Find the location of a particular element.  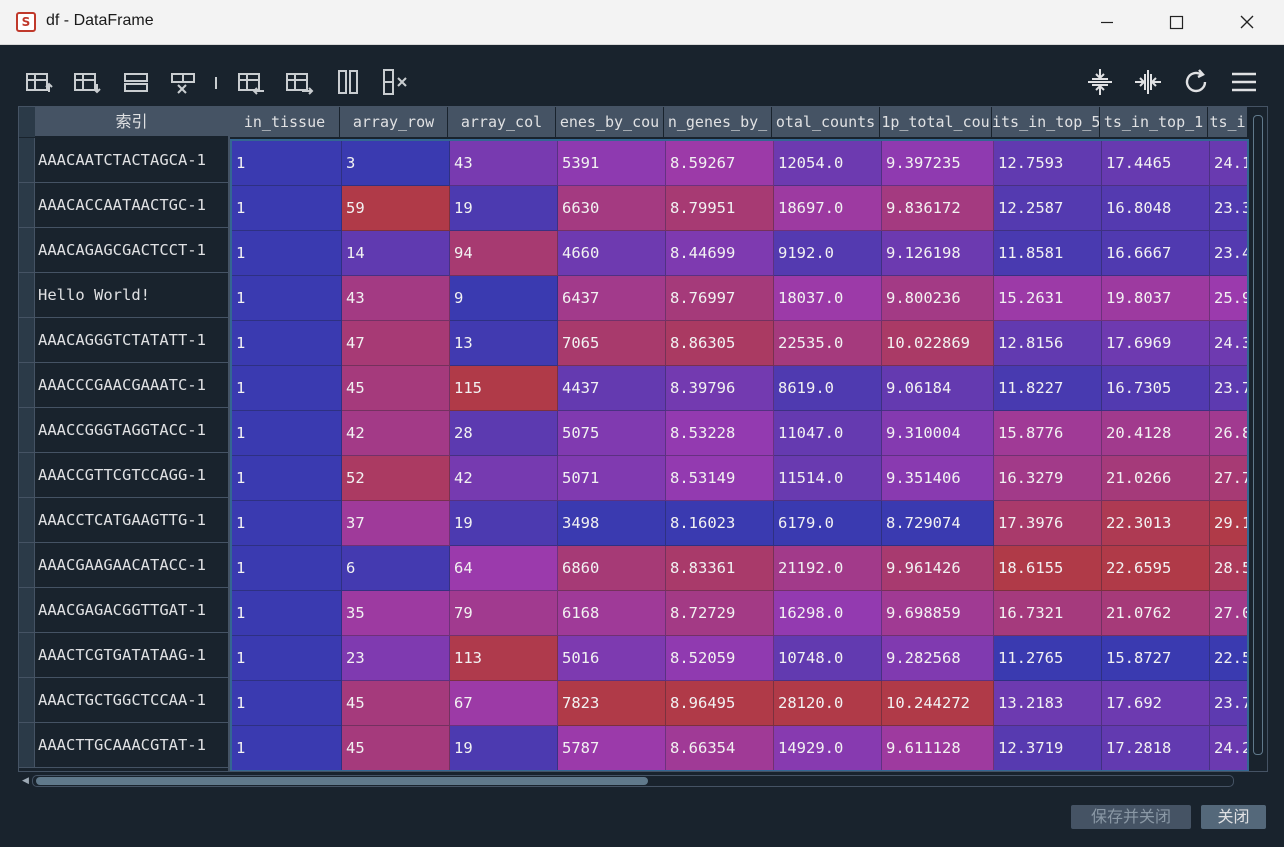

table-cell: 22535.0 is located at coordinates (828, 343).